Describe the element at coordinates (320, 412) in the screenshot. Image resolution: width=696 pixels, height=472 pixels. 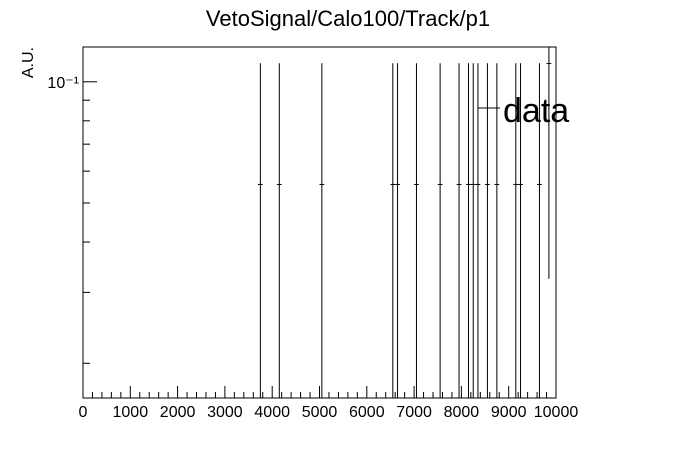
I see `x-tick-label: 5000` at that location.